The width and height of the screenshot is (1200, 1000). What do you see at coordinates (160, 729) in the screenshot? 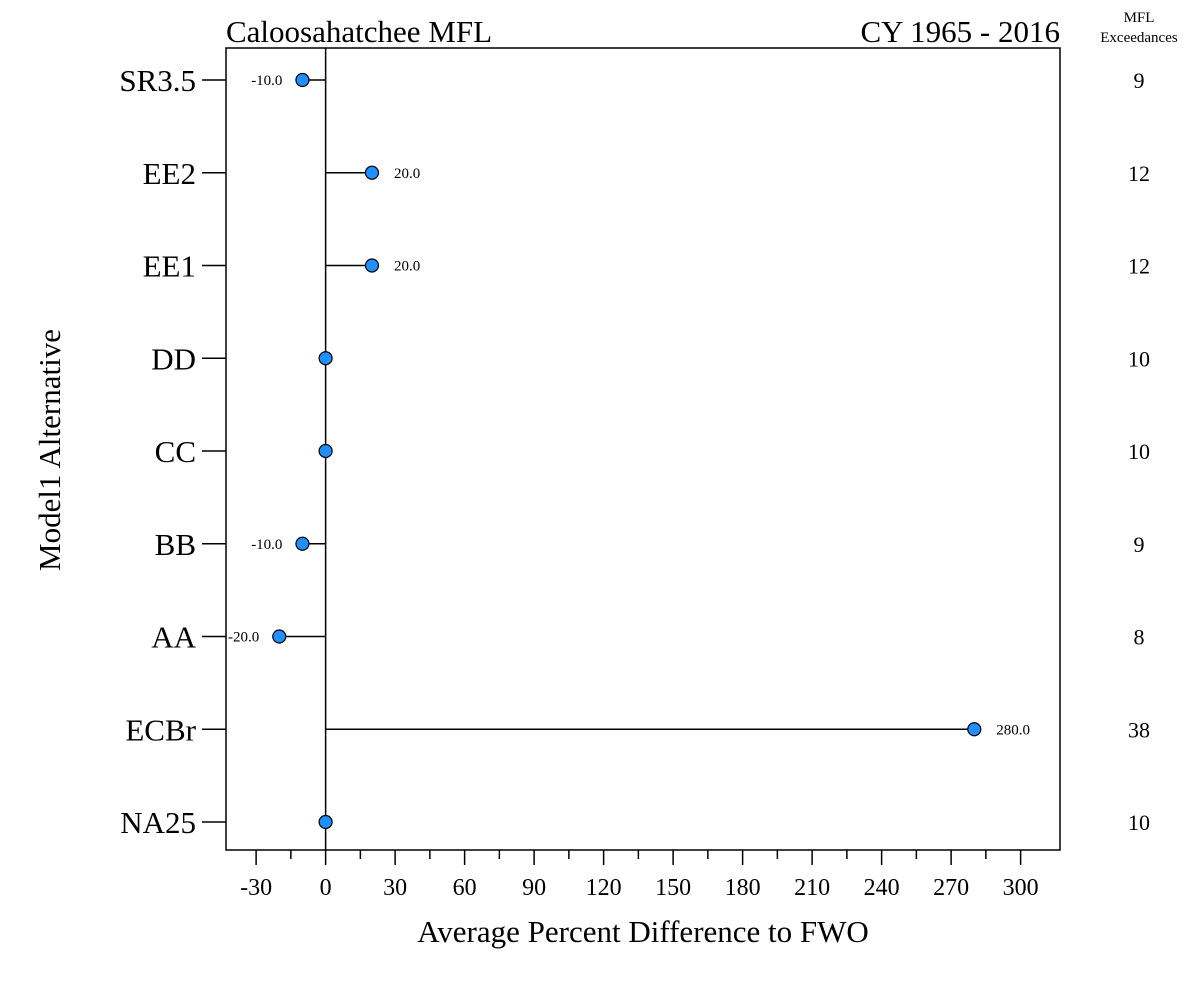
I see `category-label: ECBr` at bounding box center [160, 729].